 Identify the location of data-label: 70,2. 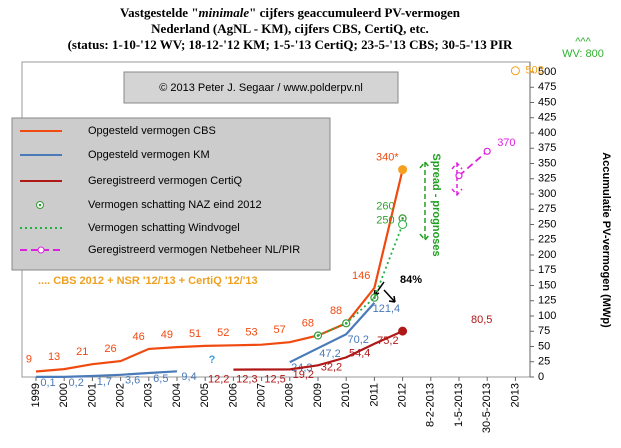
(357, 340).